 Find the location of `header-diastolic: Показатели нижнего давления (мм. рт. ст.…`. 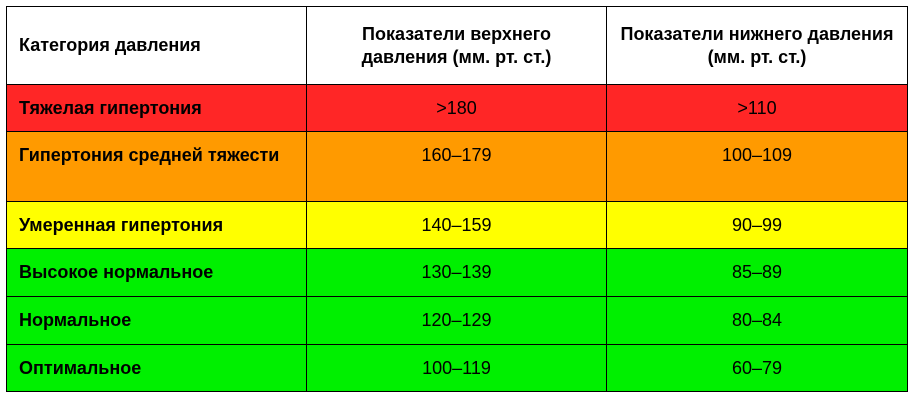

header-diastolic: Показатели нижнего давления (мм. рт. ст.… is located at coordinates (757, 45).